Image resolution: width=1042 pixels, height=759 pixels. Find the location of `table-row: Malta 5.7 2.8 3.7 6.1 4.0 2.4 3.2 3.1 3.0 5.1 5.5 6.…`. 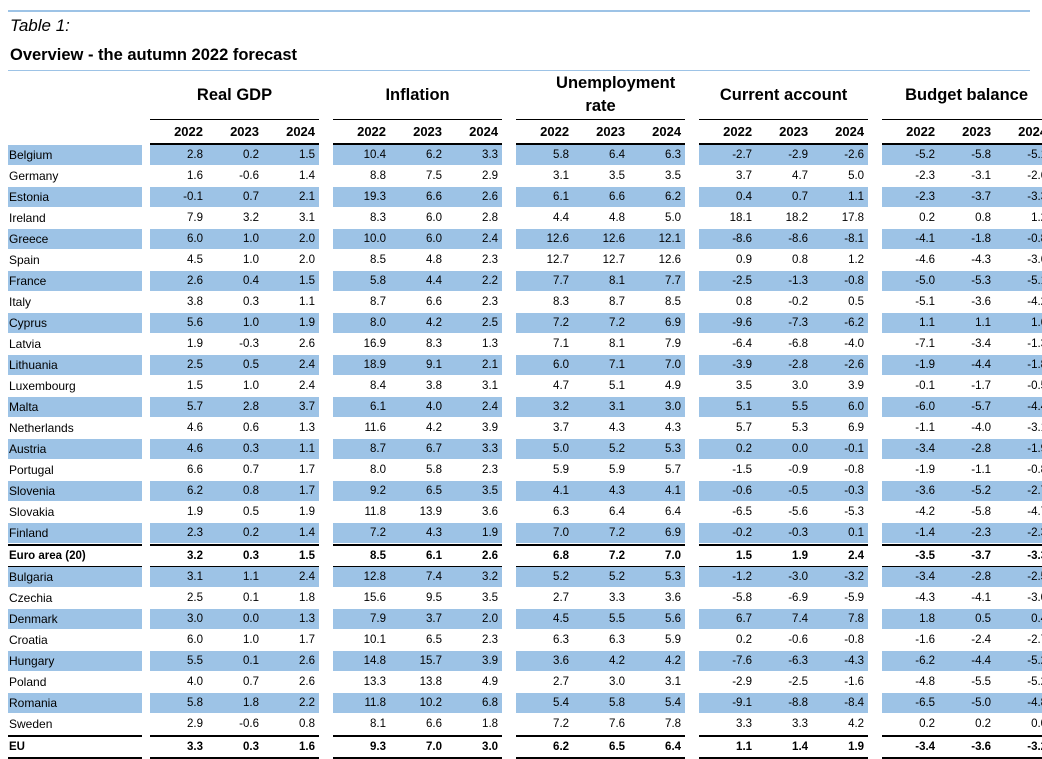

table-row: Malta 5.7 2.8 3.7 6.1 4.0 2.4 3.2 3.1 3.0 5.1 5.5 6.… is located at coordinates (525, 407).